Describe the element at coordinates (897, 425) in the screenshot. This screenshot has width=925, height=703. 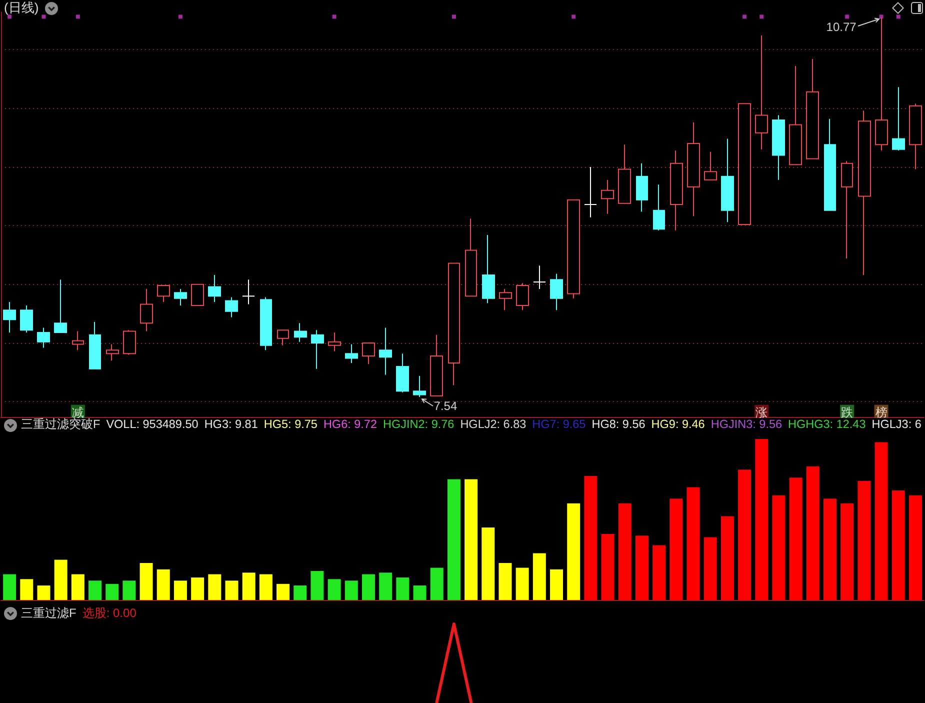
I see `text: HGLJ3: 6` at that location.